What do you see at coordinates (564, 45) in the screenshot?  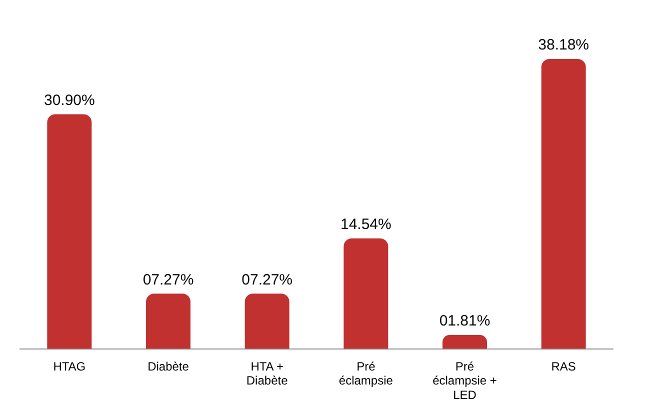 I see `data-label: 38.18%` at bounding box center [564, 45].